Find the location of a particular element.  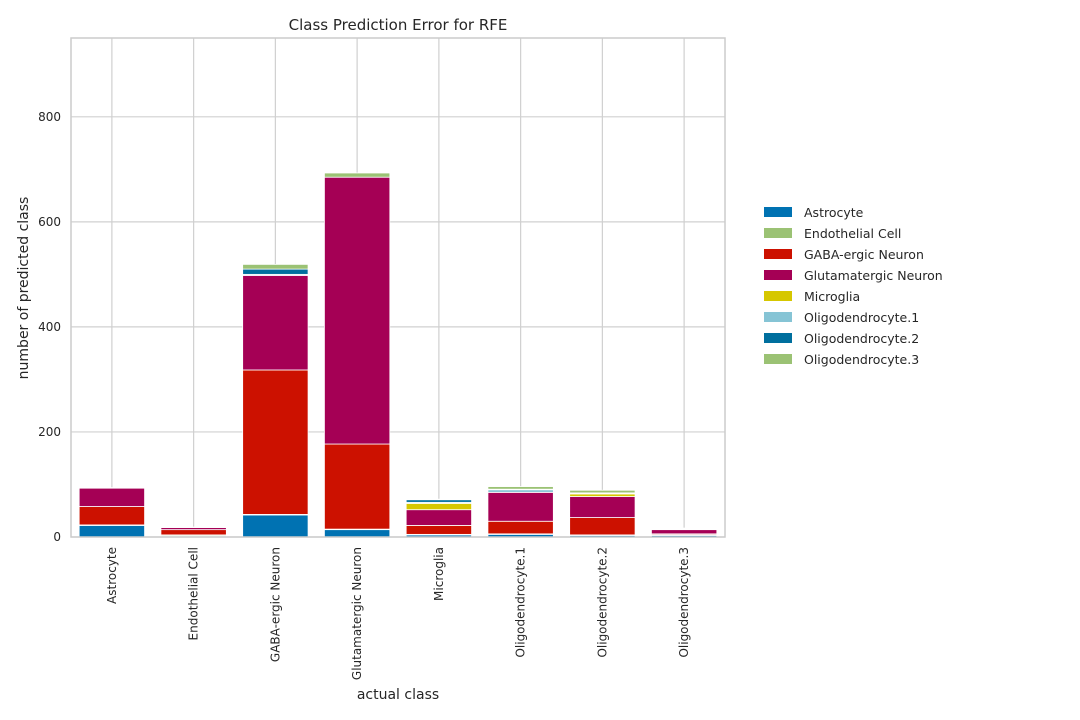

x-axis-label: actual class is located at coordinates (398, 695).